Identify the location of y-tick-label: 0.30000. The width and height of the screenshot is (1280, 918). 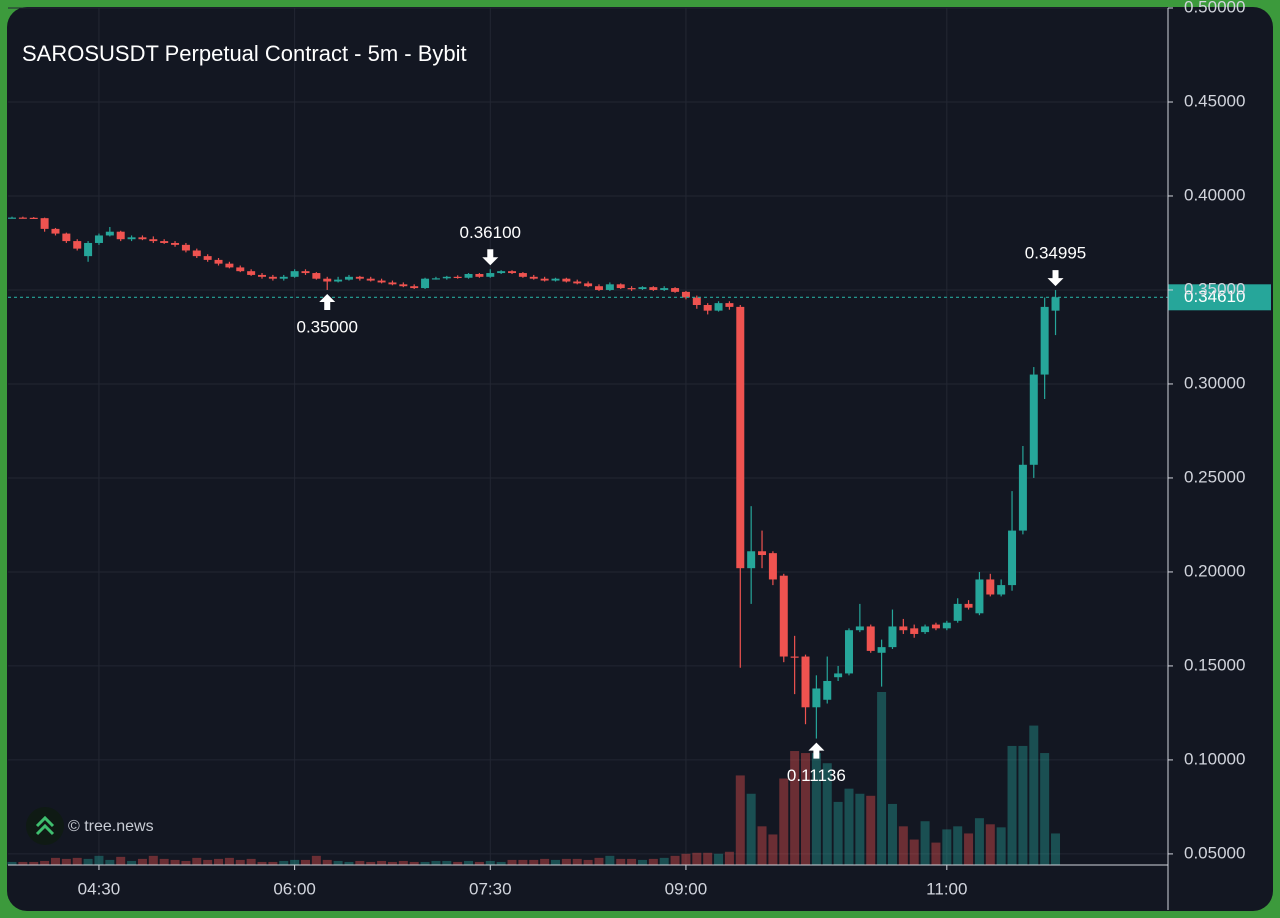
(1214, 382).